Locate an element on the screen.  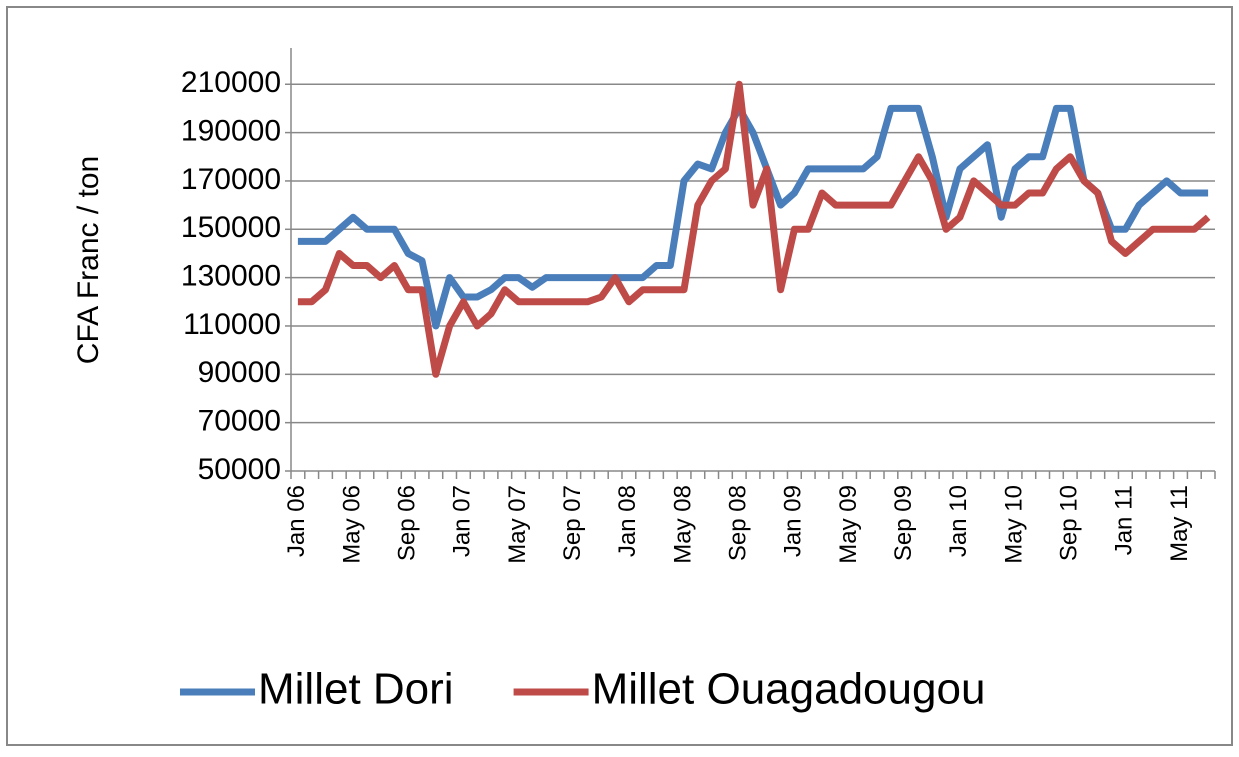
x-tick-label: Jan 08 is located at coordinates (627, 521).